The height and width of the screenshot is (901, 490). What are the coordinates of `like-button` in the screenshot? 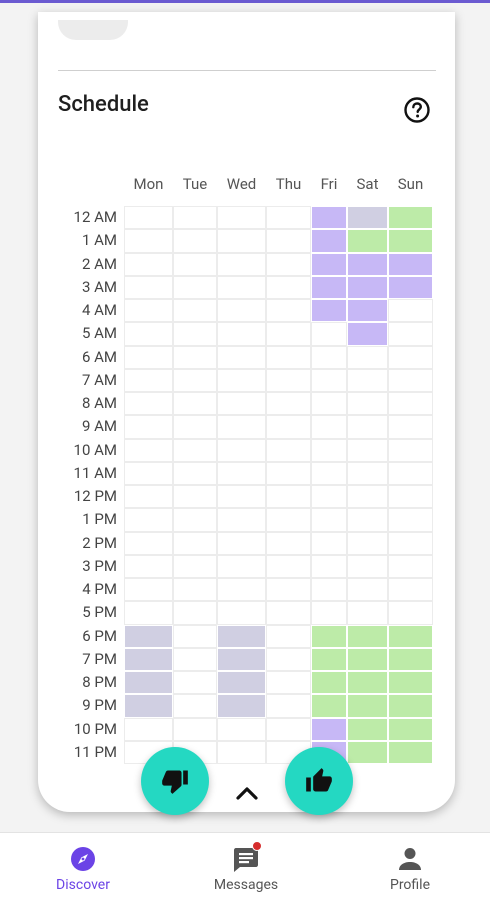 It's located at (319, 781).